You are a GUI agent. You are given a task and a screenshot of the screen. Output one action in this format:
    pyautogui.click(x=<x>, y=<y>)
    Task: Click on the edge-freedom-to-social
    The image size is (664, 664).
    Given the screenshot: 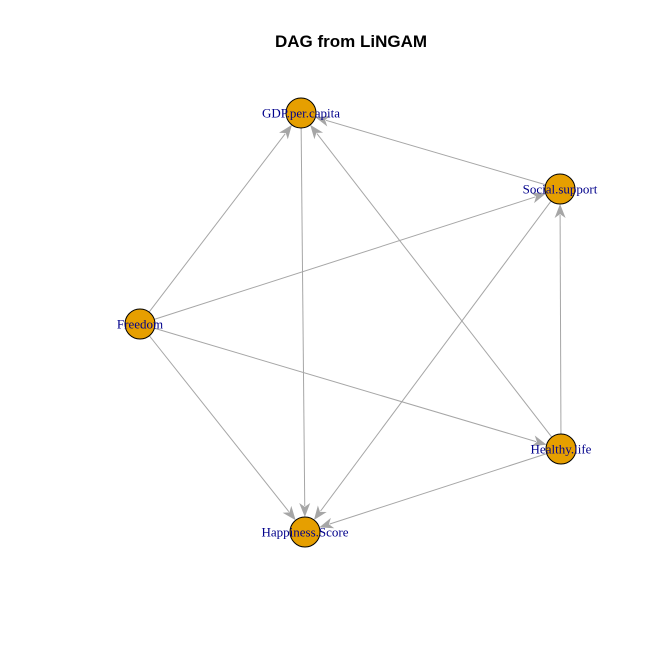 What is the action you would take?
    pyautogui.click(x=350, y=256)
    